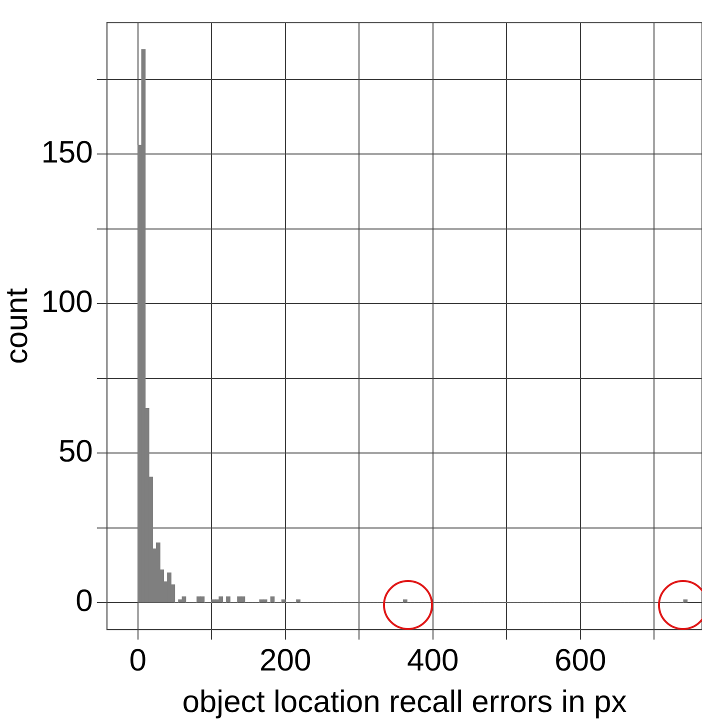  I want to click on y-tick-label: 150, so click(67, 152).